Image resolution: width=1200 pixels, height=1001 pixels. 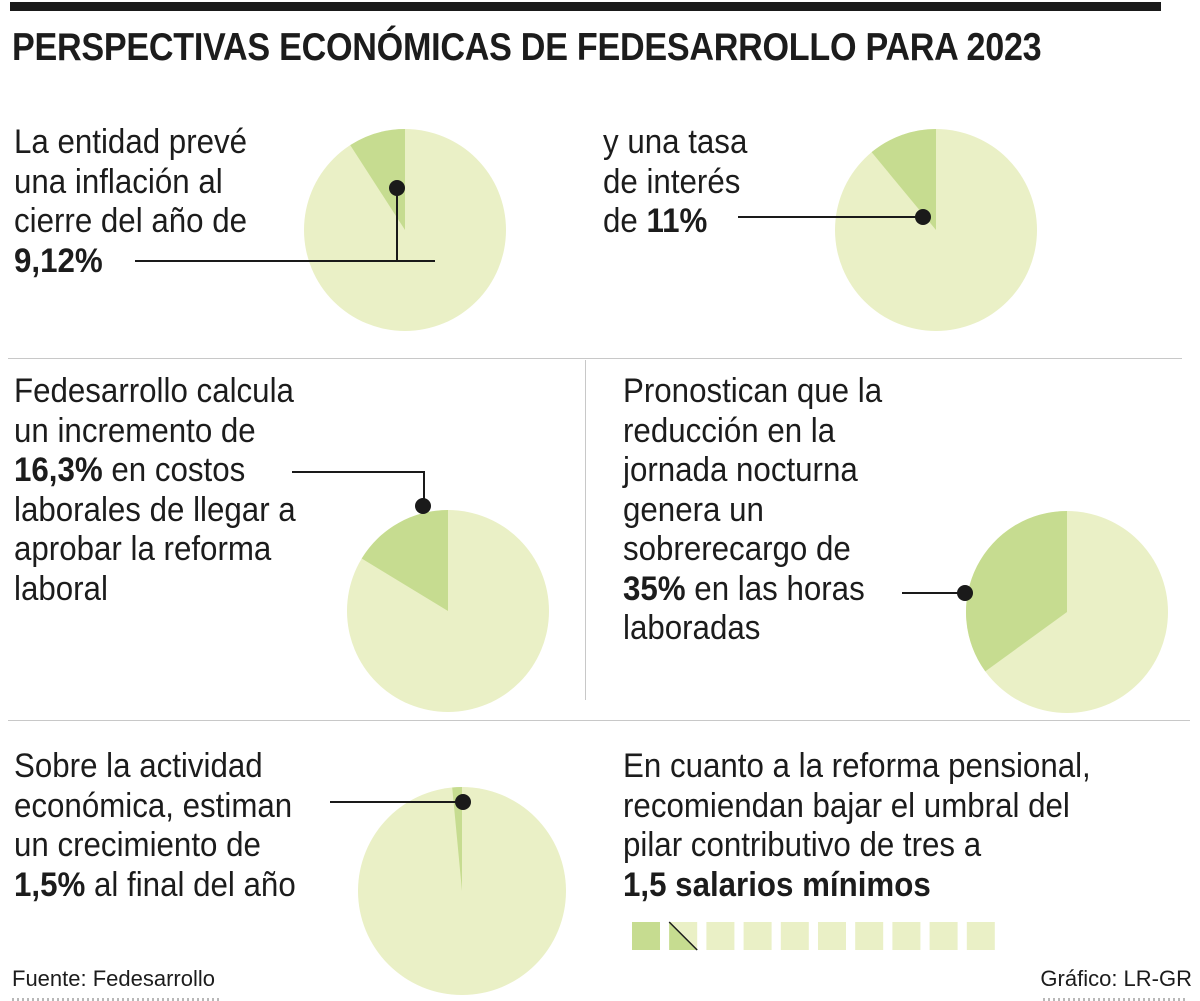 I want to click on footer-ticks-right, so click(x=1116, y=997).